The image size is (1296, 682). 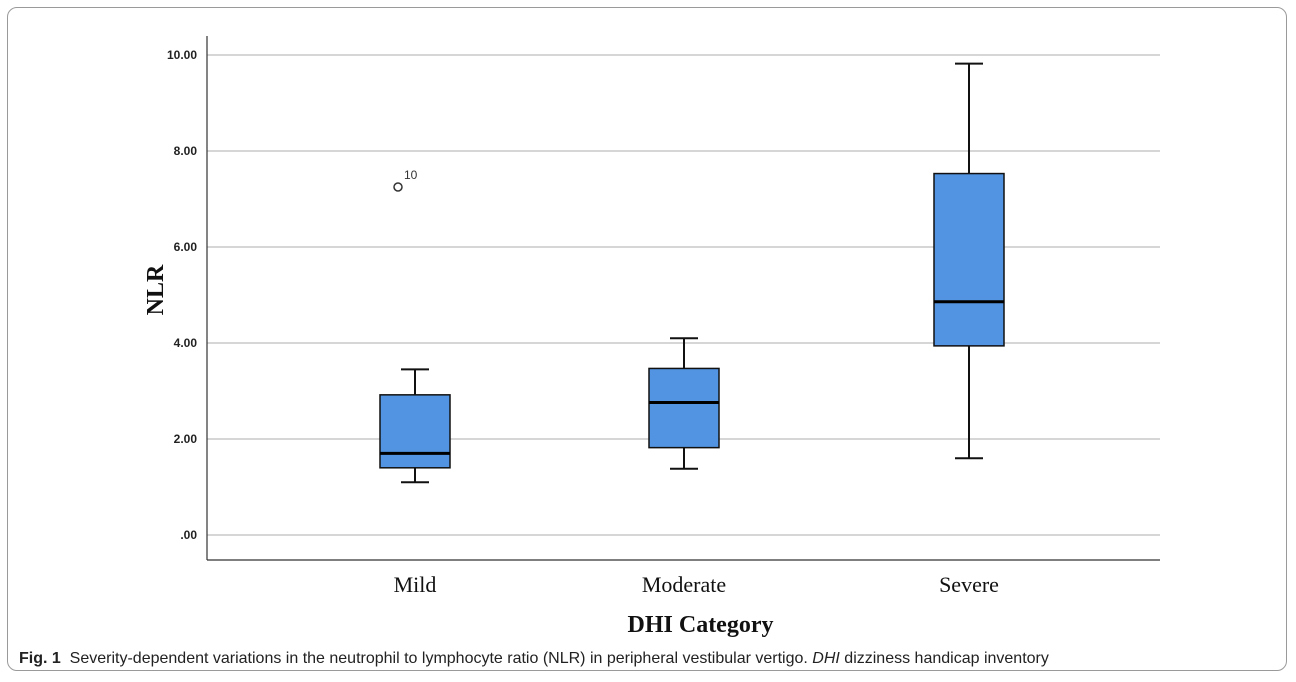 What do you see at coordinates (826, 658) in the screenshot?
I see `caption-abbr: DHI` at bounding box center [826, 658].